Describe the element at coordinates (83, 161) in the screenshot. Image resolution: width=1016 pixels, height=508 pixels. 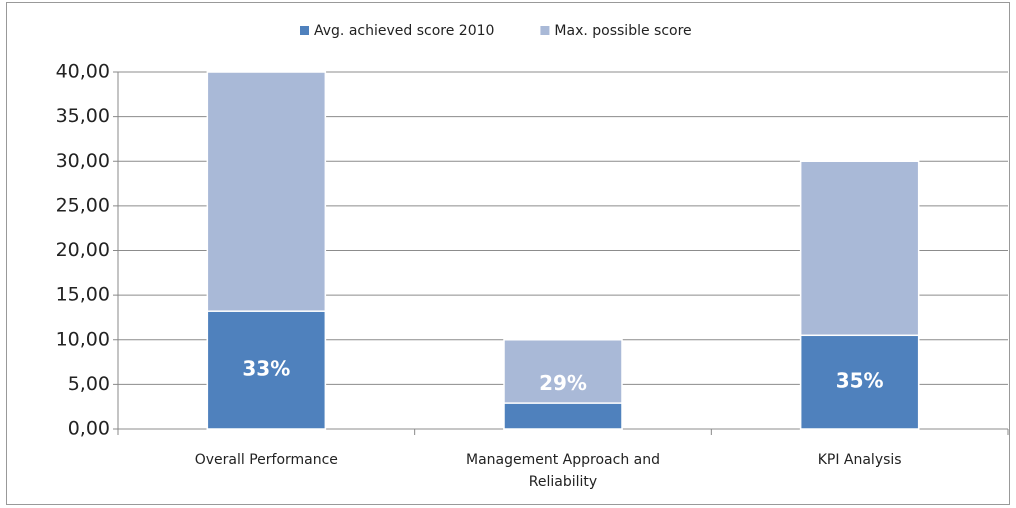
I see `y-tick-label: 30,00` at that location.